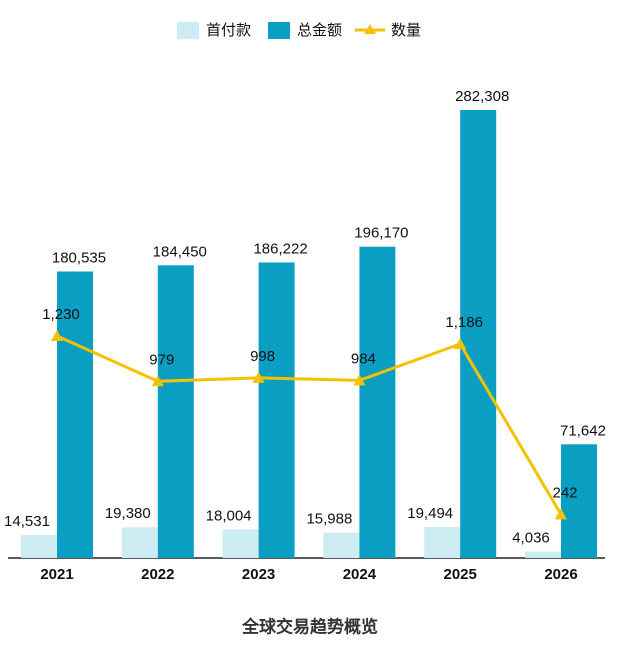 The image size is (619, 646). What do you see at coordinates (406, 30) in the screenshot?
I see `legend-label: 数量` at bounding box center [406, 30].